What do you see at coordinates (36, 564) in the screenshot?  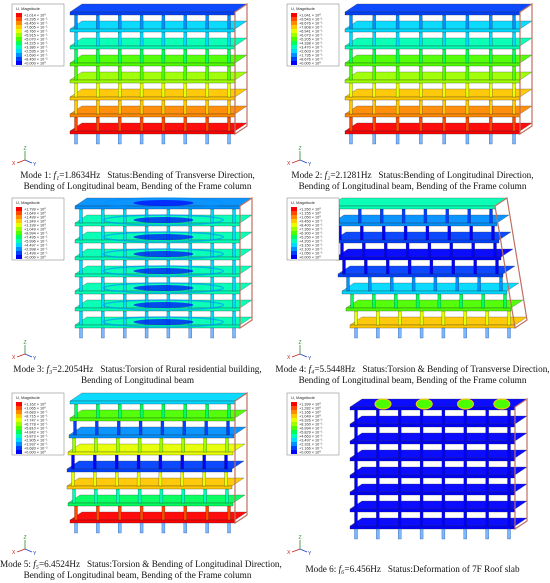 I see `freq-symbol: f₅` at bounding box center [36, 564].